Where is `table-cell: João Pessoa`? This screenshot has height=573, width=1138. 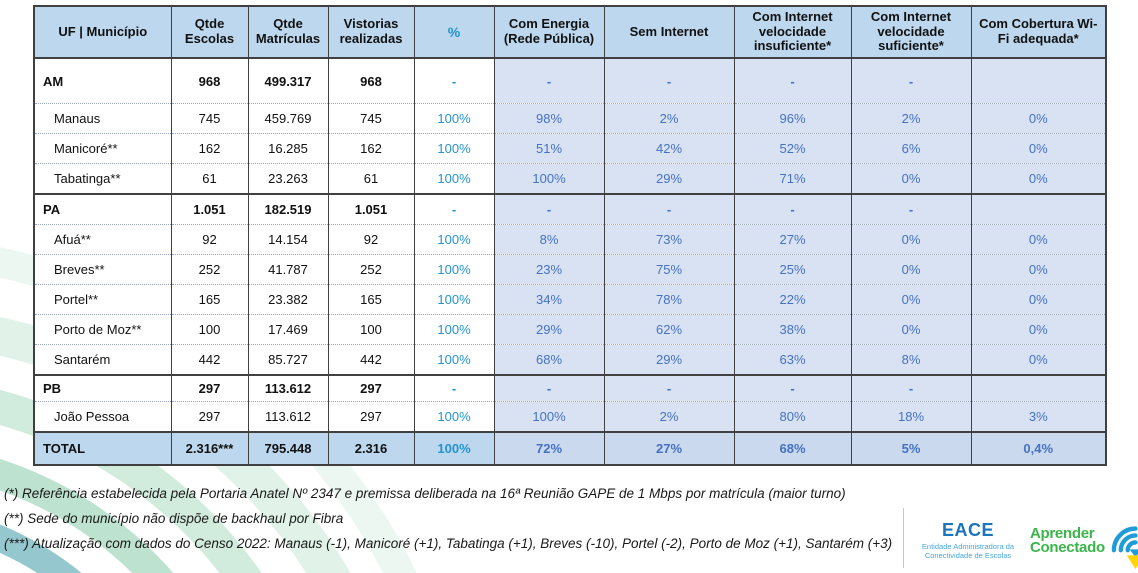 table-cell: João Pessoa is located at coordinates (102, 416).